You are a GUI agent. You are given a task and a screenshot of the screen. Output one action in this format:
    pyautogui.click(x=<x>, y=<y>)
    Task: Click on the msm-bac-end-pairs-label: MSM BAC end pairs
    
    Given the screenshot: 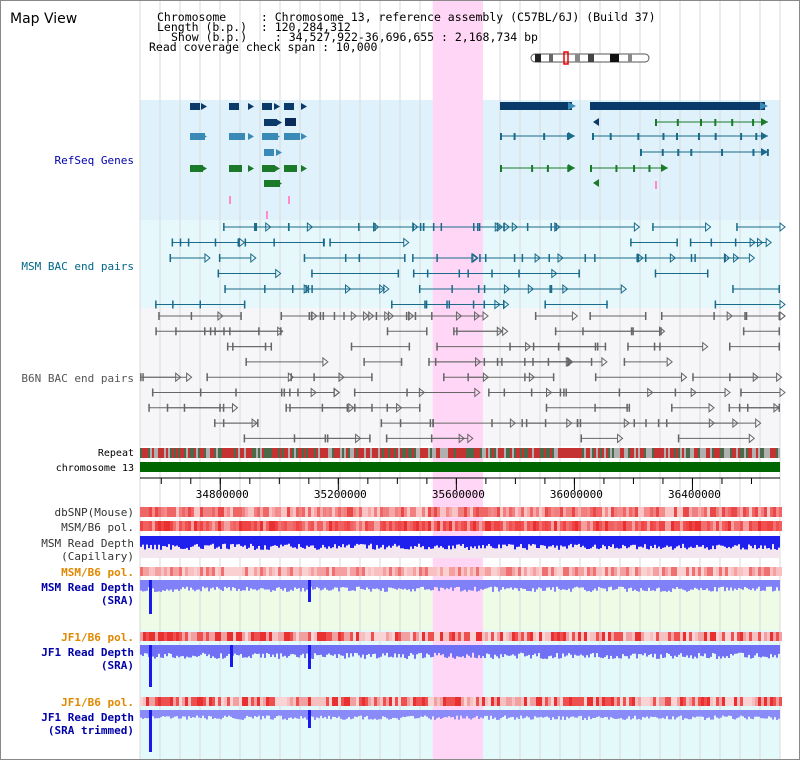 What is the action you would take?
    pyautogui.click(x=77, y=266)
    